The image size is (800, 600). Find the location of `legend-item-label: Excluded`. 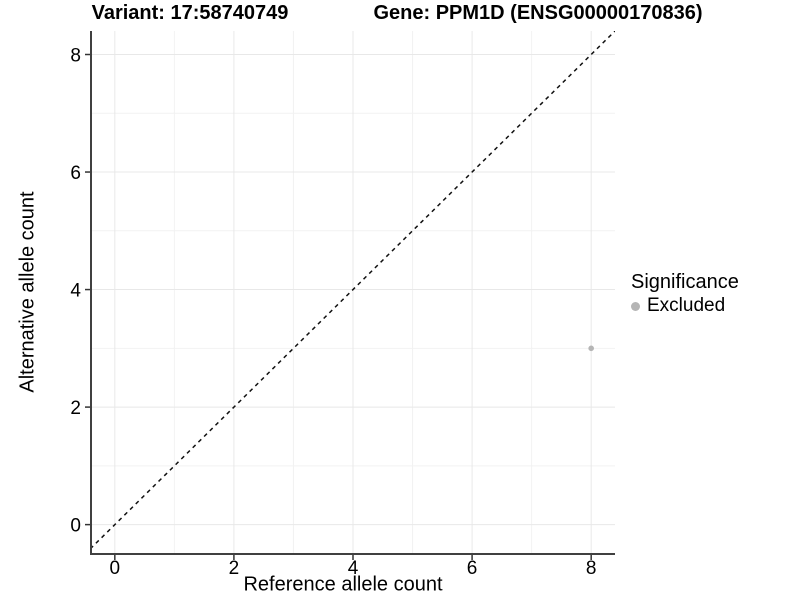

legend-item-label: Excluded is located at coordinates (686, 305).